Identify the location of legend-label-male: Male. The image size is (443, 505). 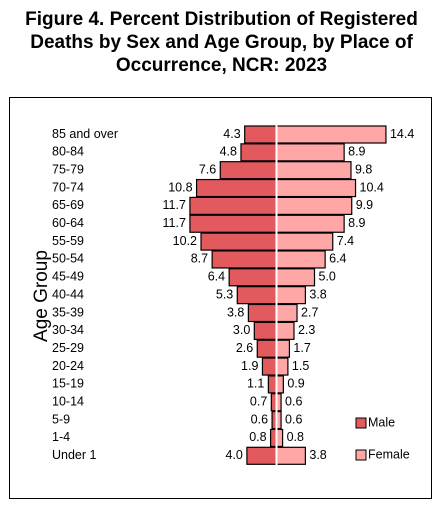
(381, 422).